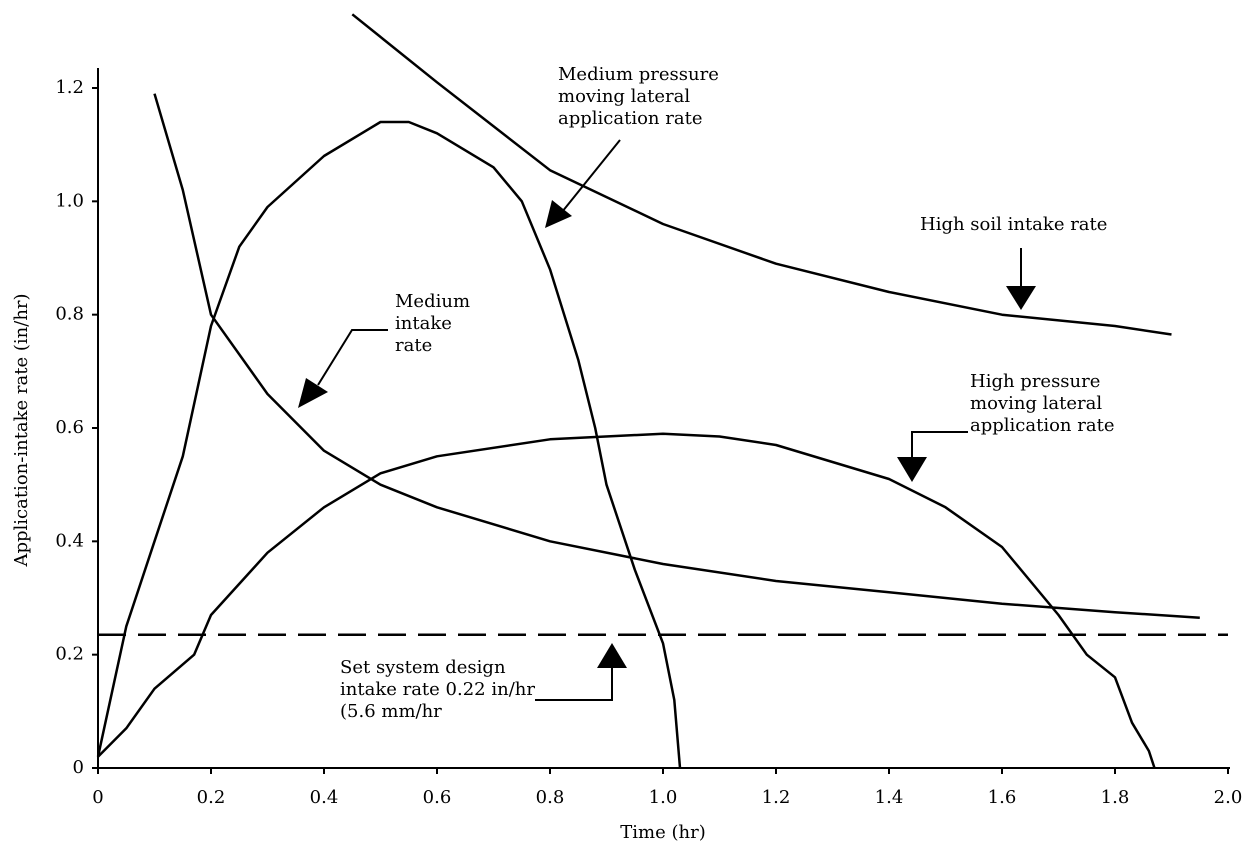  What do you see at coordinates (413, 345) in the screenshot?
I see `annotation: rate` at bounding box center [413, 345].